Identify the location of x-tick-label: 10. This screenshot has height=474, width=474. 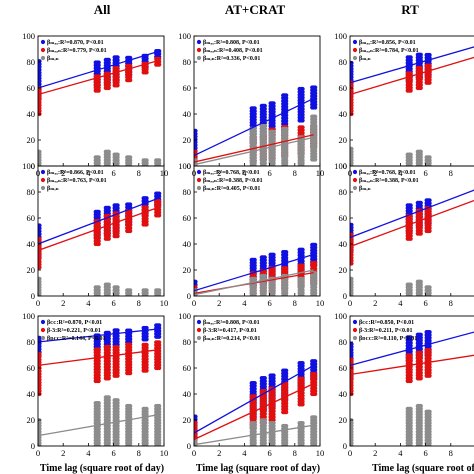
(164, 303).